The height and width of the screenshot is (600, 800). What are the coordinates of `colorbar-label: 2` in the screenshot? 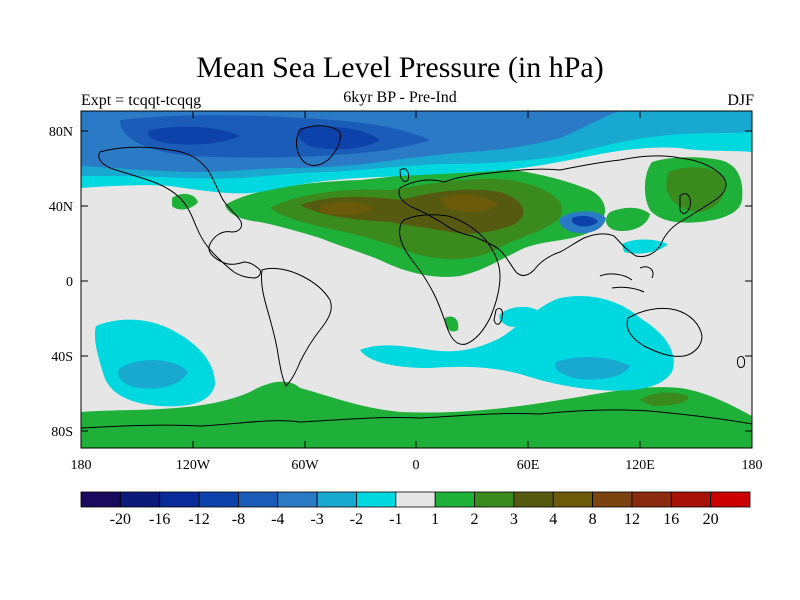 It's located at (475, 519).